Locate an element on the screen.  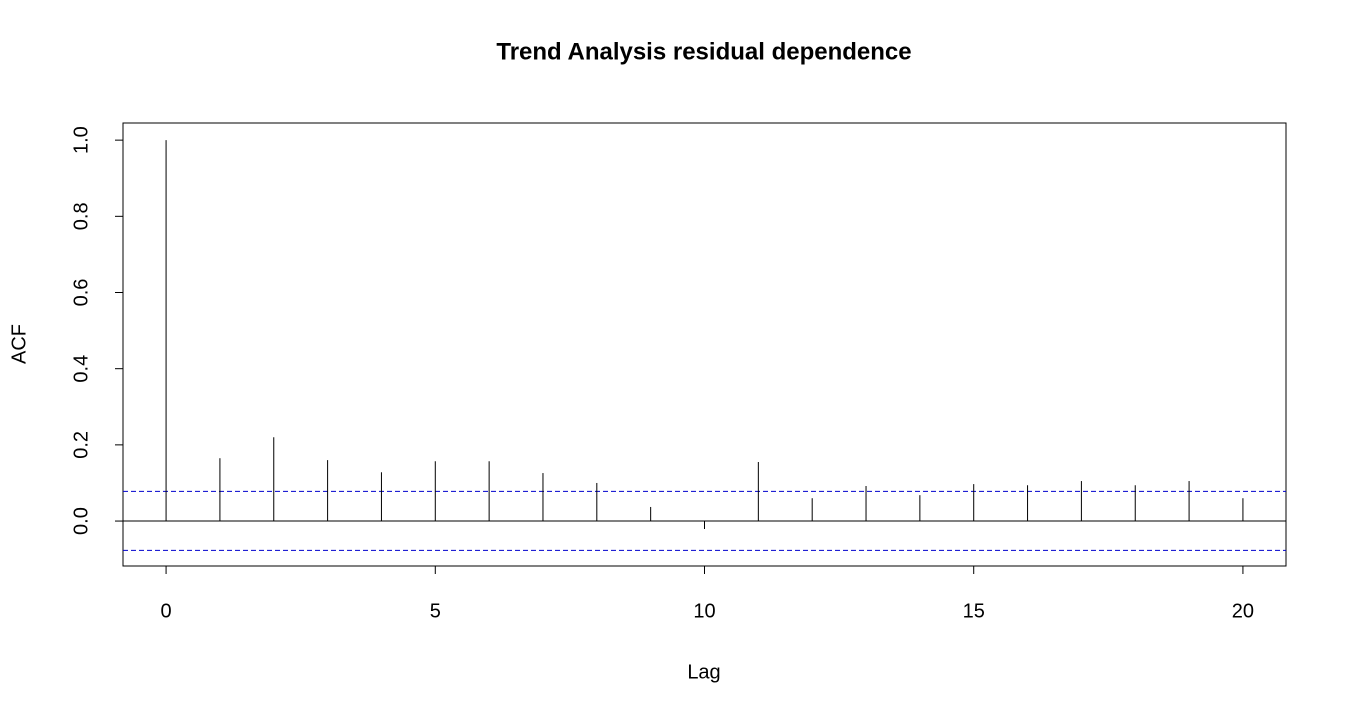
y-tick-label: 0.8 is located at coordinates (81, 216).